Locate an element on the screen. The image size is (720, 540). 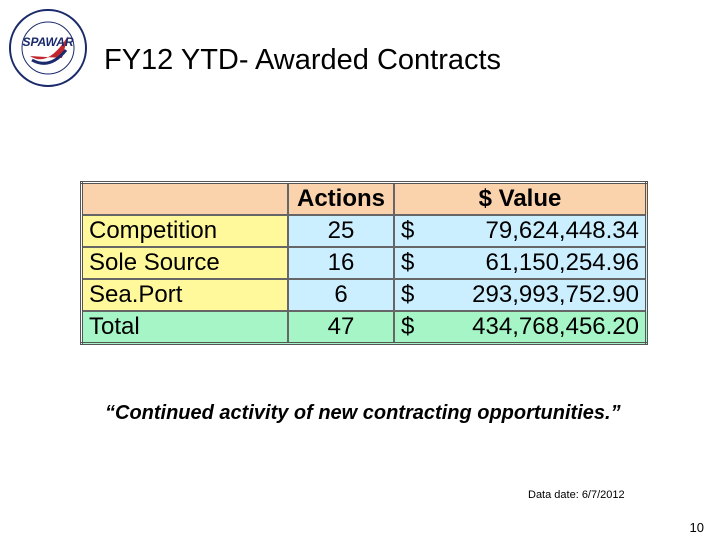
title: FY12 YTD- Awarded Contracts is located at coordinates (303, 60).